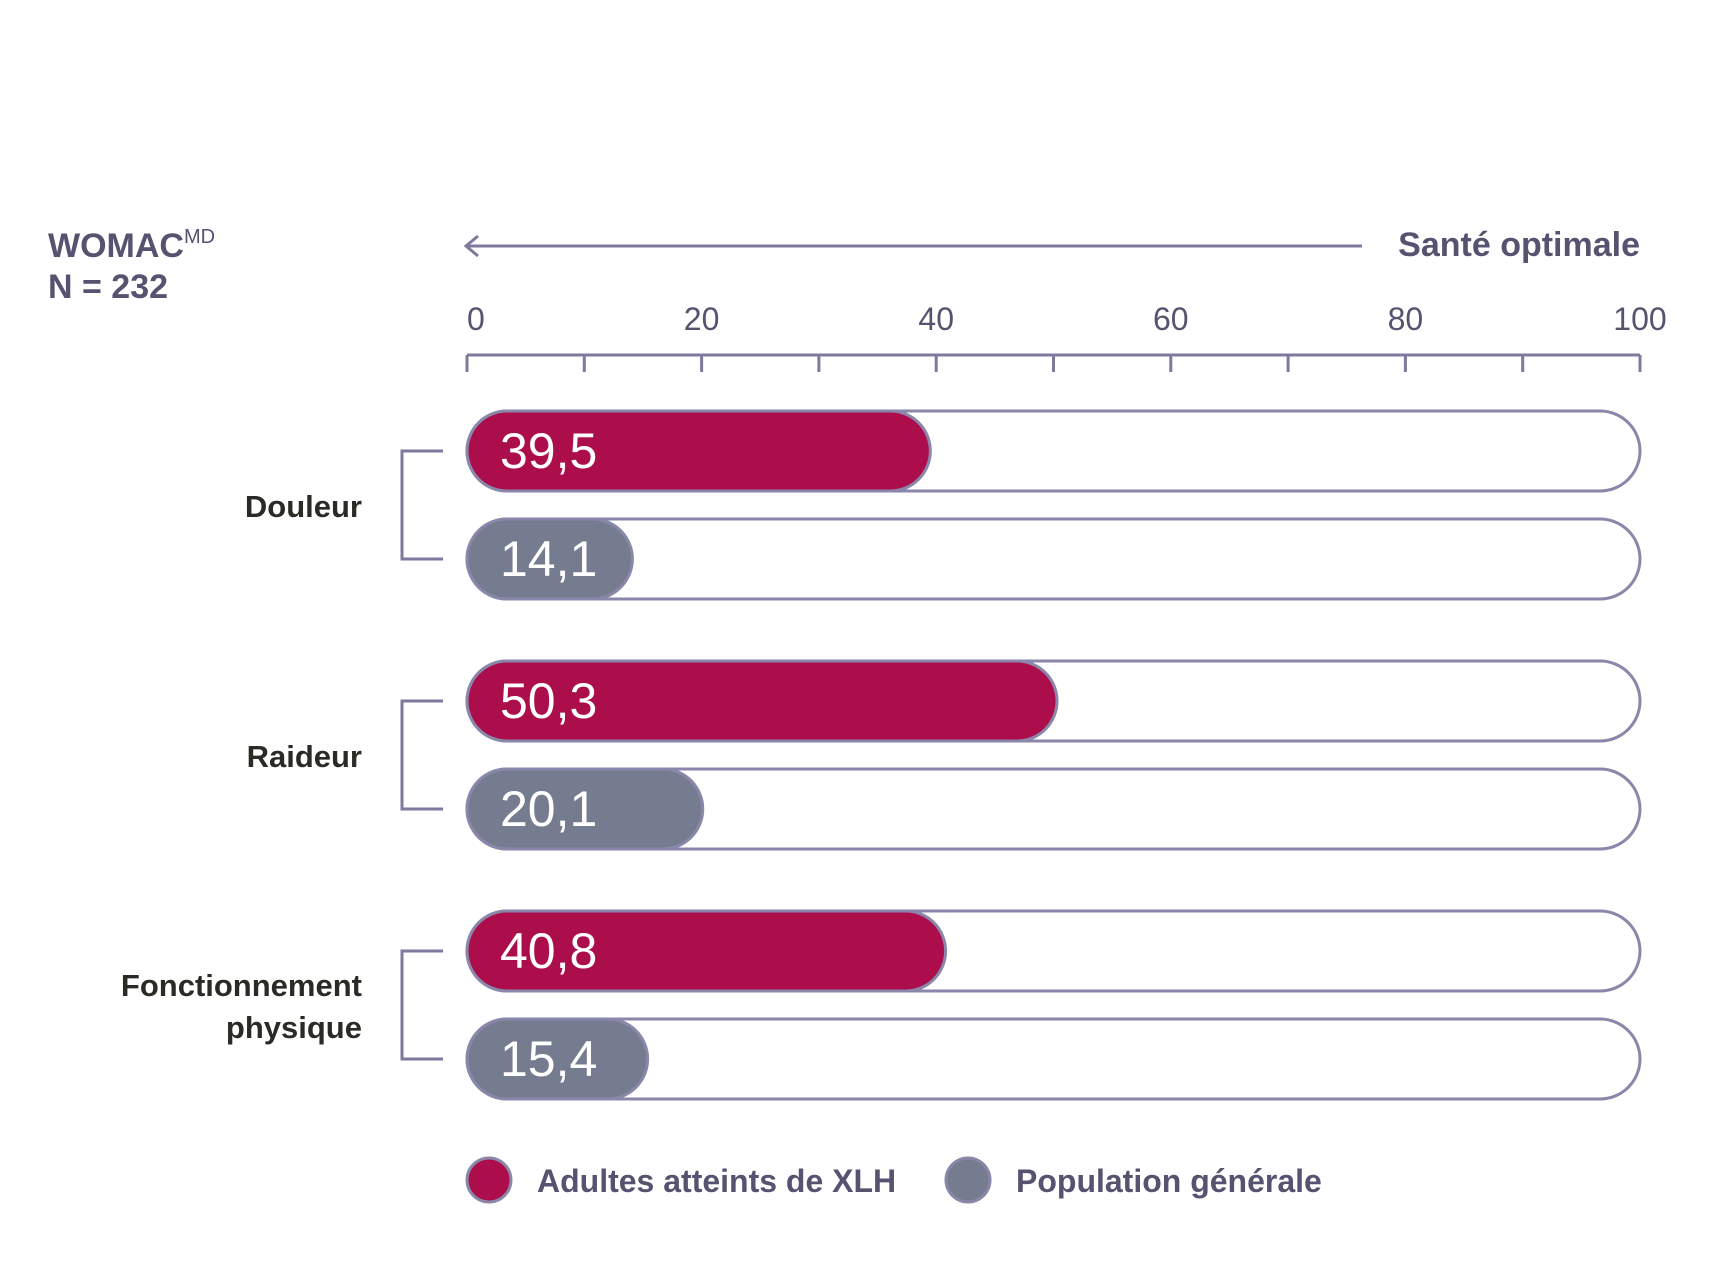  Describe the element at coordinates (1171, 319) in the screenshot. I see `x-tick-label: 60` at that location.